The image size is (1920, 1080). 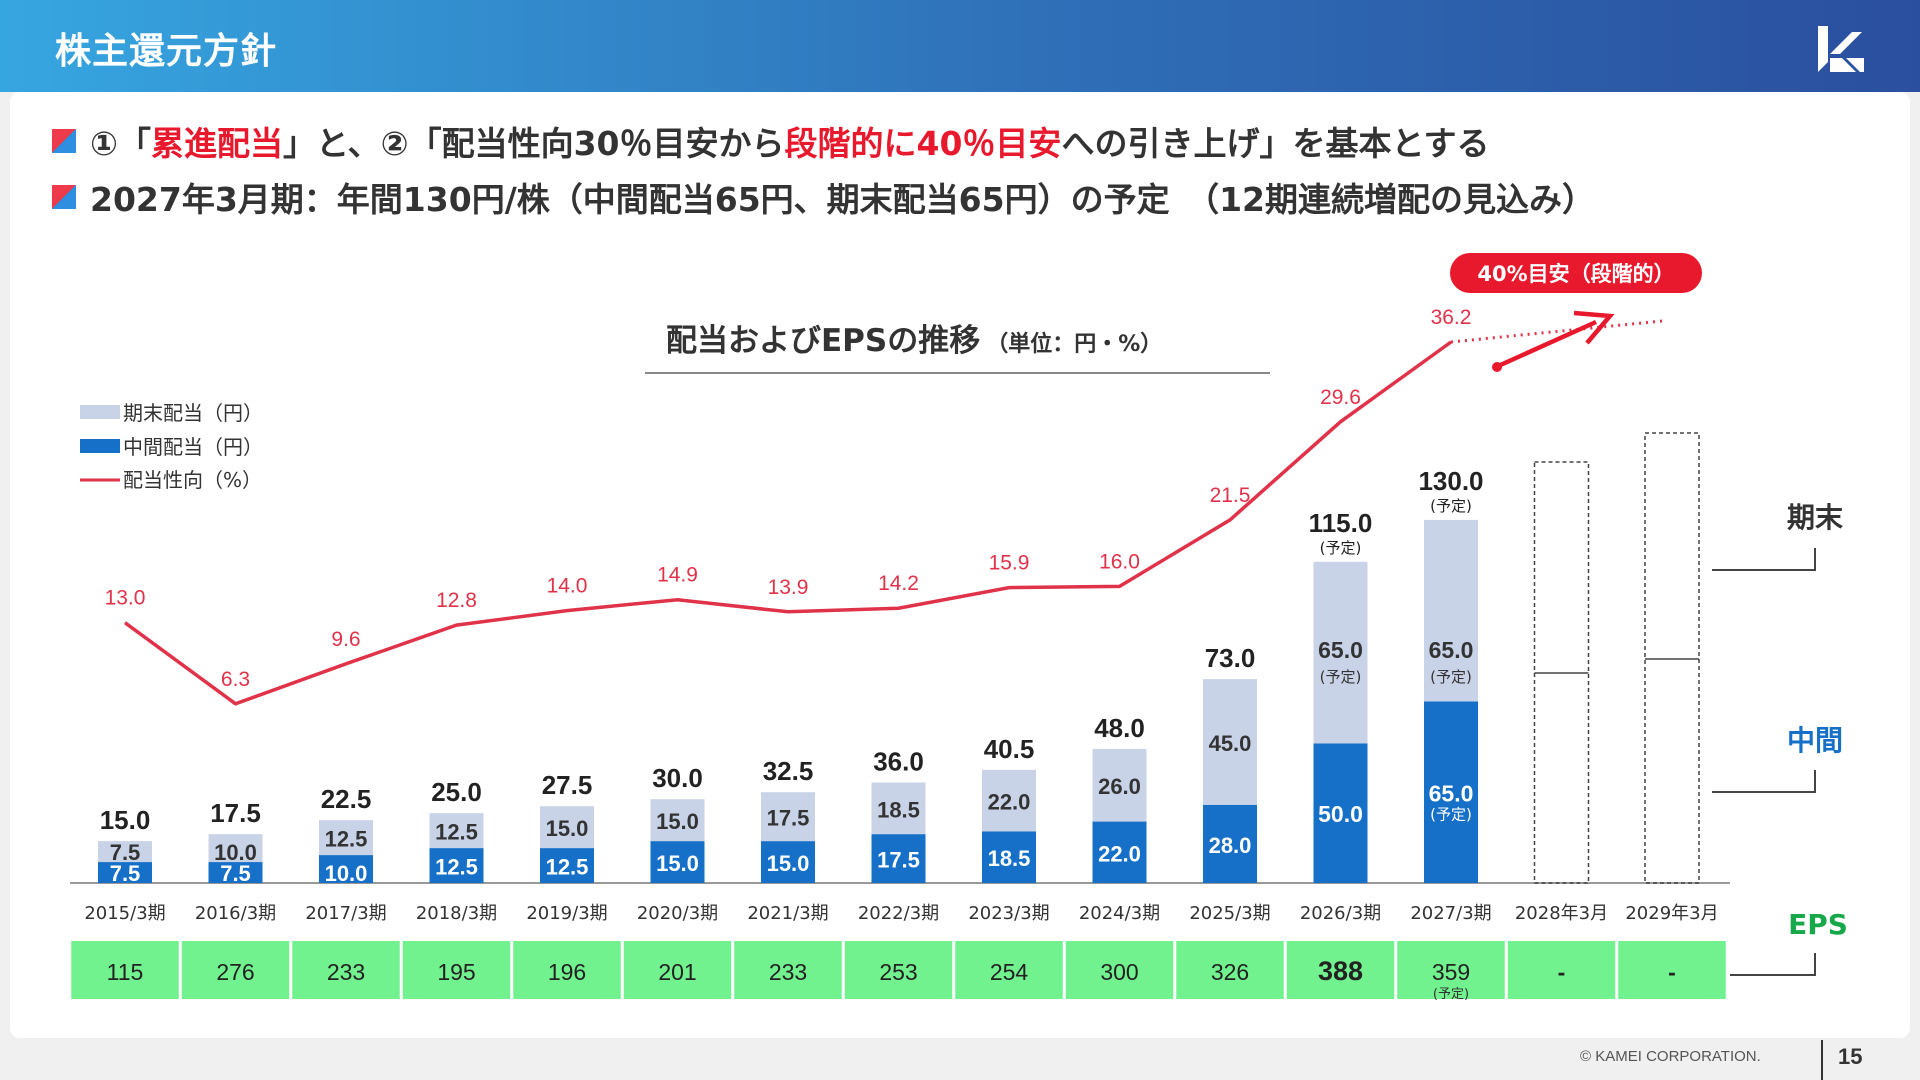 I want to click on eps-value: 326, so click(x=1230, y=972).